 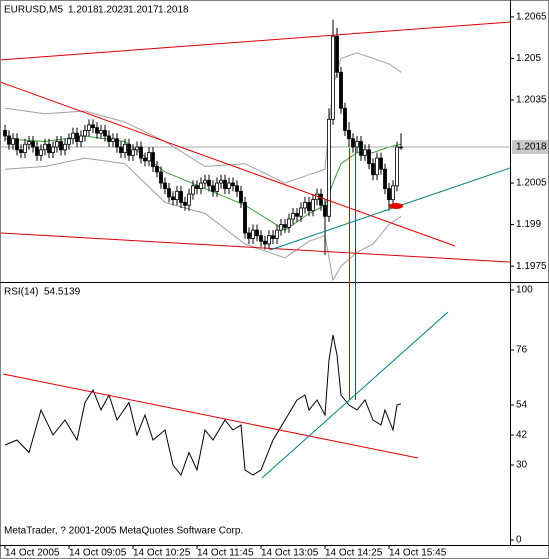 I want to click on x-tick-label: 14 Oct 15:45, so click(x=418, y=553).